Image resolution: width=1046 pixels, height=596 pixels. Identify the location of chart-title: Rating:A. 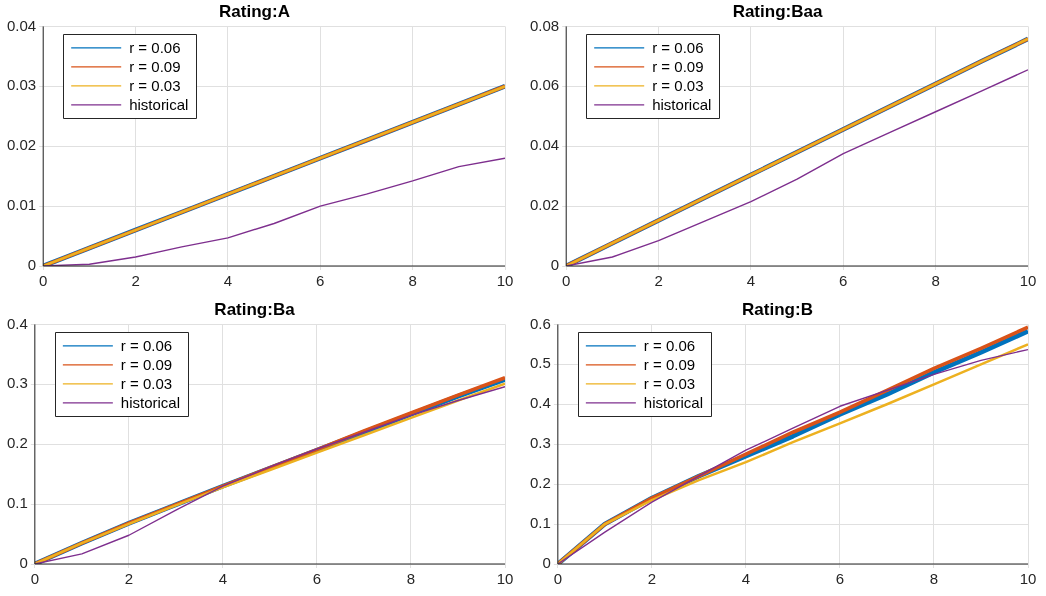
(254, 11).